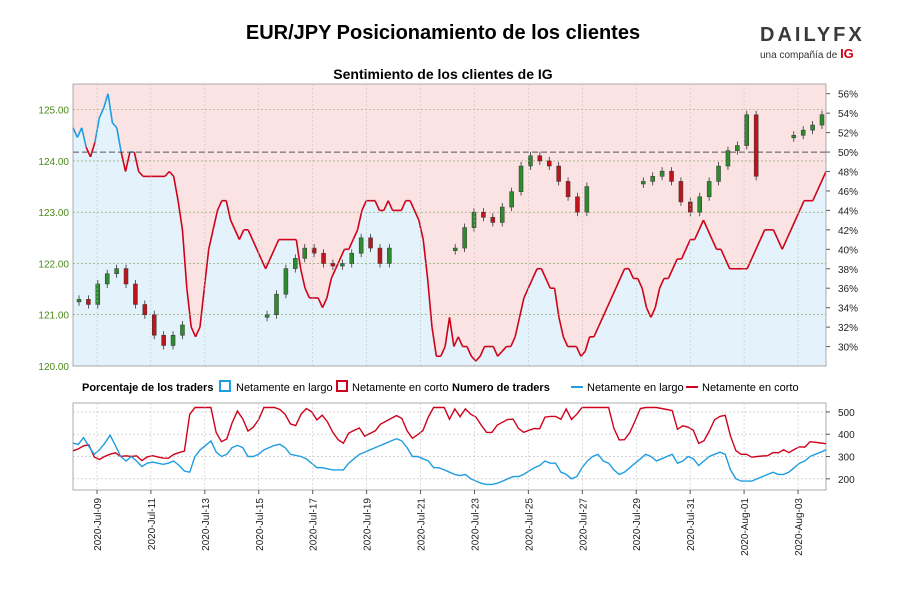 The image size is (900, 600). What do you see at coordinates (449, 446) in the screenshot?
I see `lower-frame` at bounding box center [449, 446].